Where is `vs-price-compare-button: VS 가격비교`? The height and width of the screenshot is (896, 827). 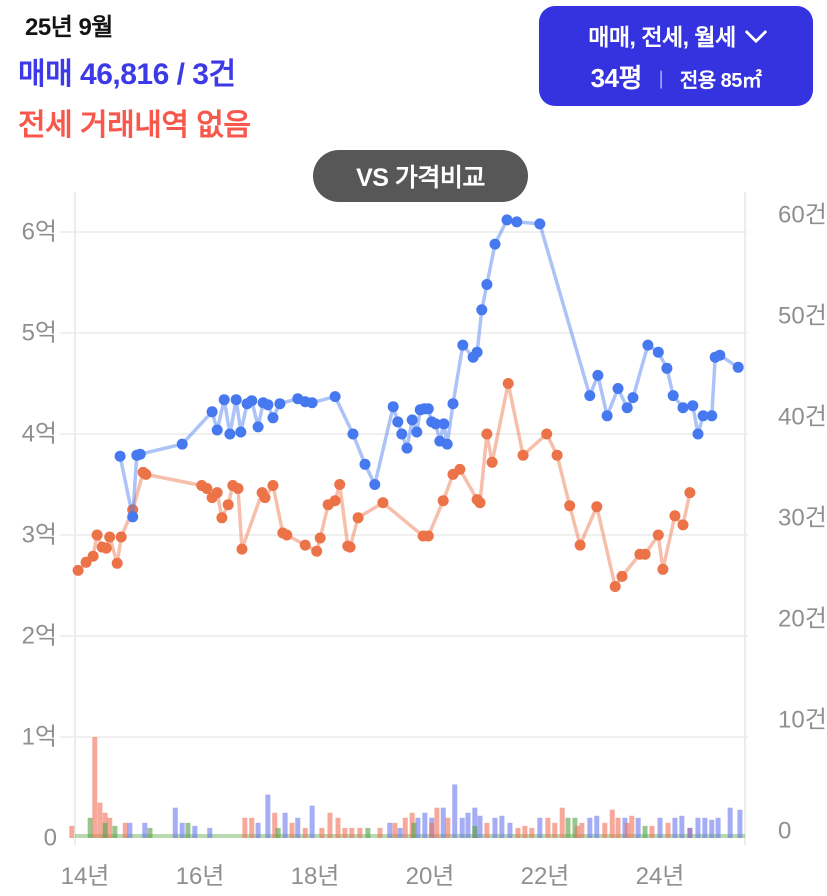
vs-price-compare-button: VS 가격비교 is located at coordinates (420, 176).